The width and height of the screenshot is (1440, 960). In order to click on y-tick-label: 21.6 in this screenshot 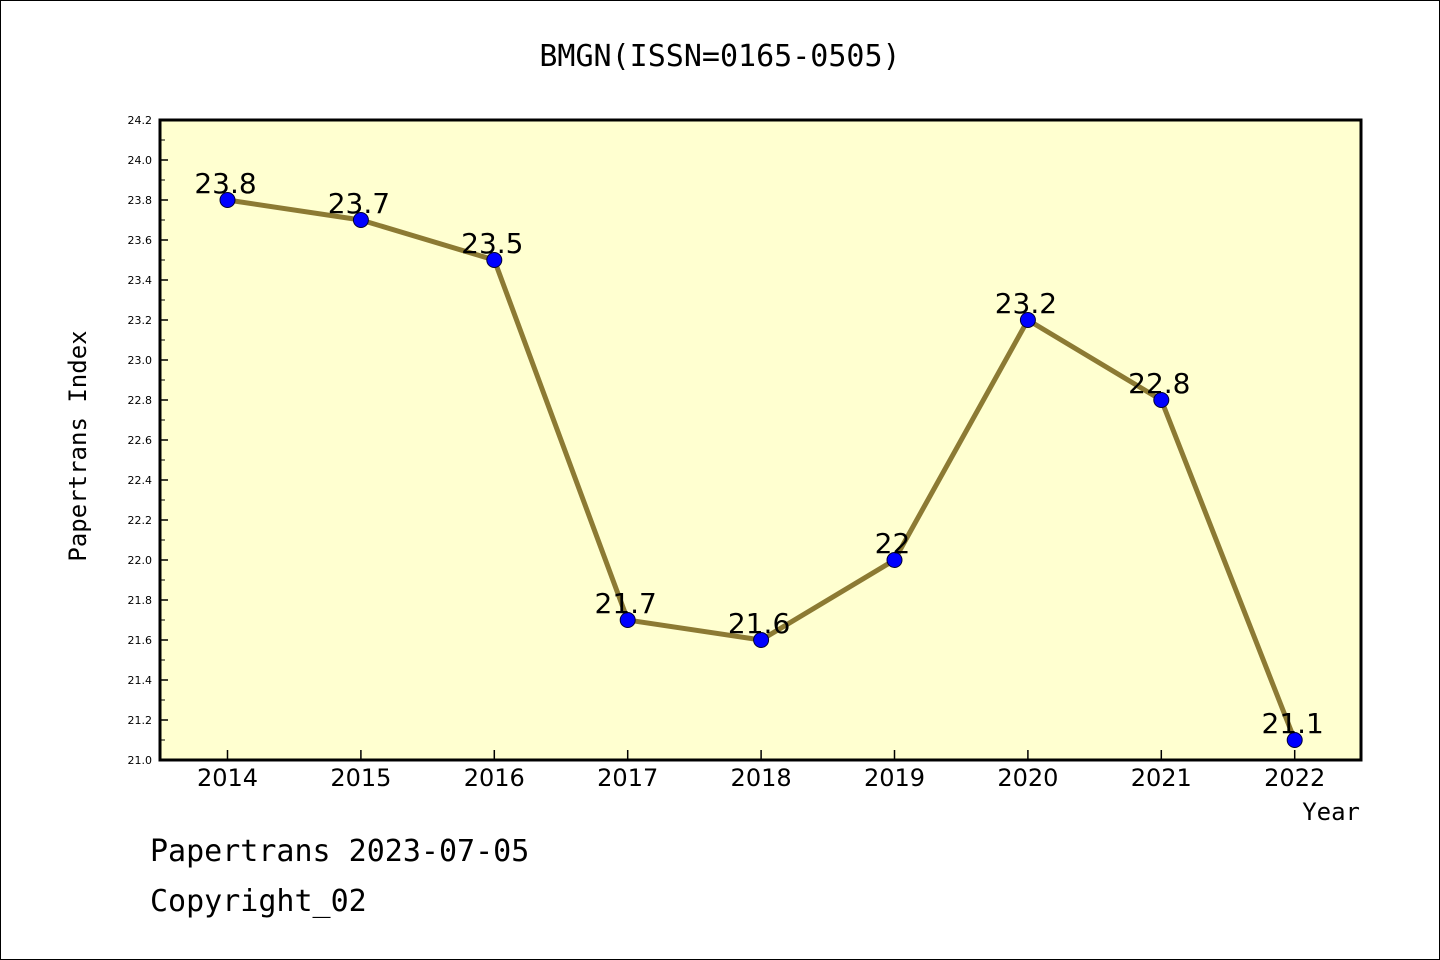, I will do `click(140, 640)`.